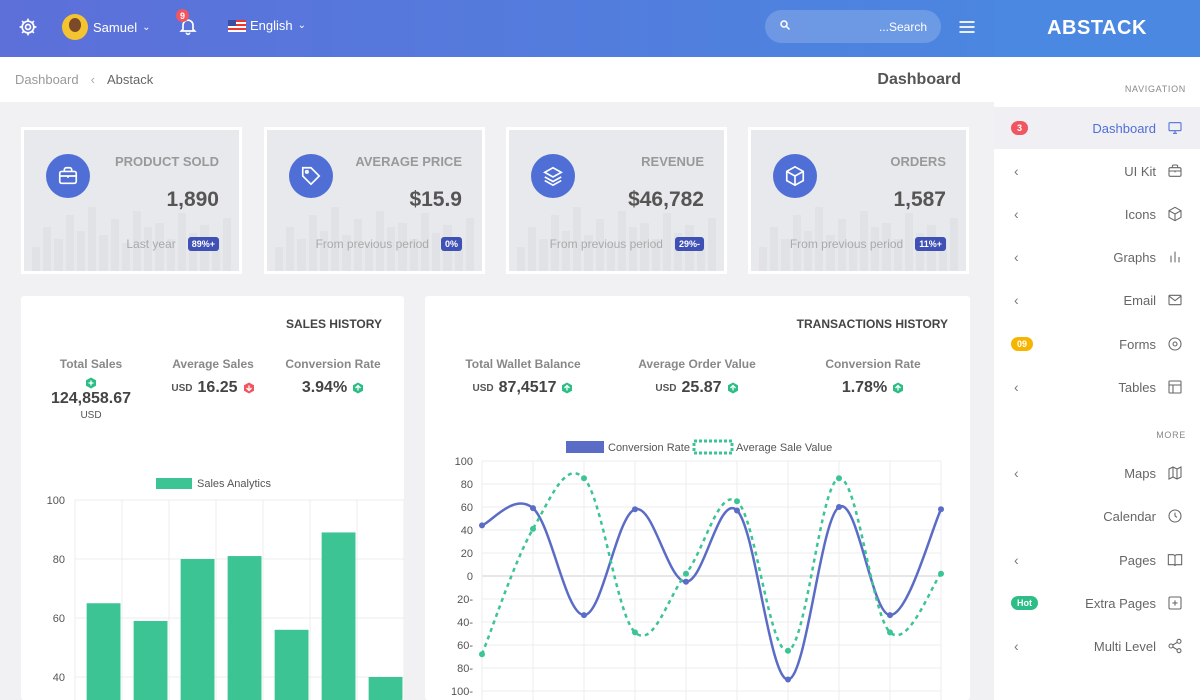  What do you see at coordinates (435, 199) in the screenshot?
I see `stat-value: $15.9` at bounding box center [435, 199].